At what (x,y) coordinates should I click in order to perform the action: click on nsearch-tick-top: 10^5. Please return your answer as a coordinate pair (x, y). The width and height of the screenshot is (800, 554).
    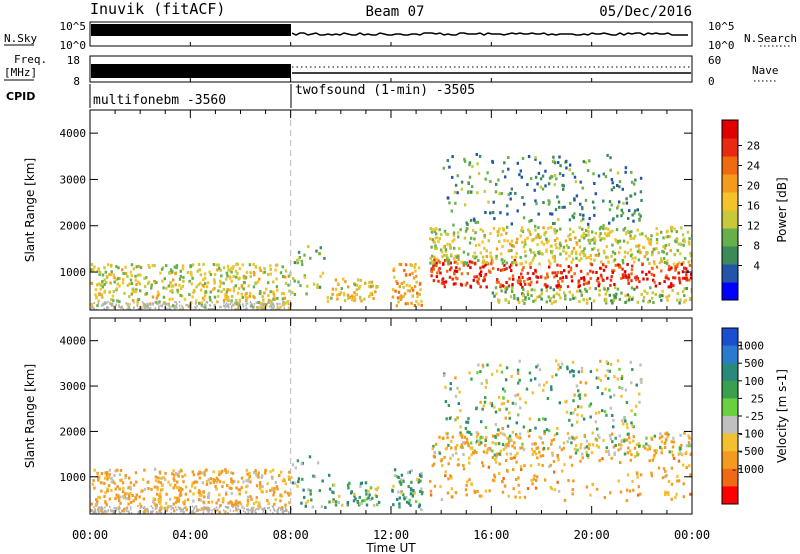
    Looking at the image, I should click on (721, 26).